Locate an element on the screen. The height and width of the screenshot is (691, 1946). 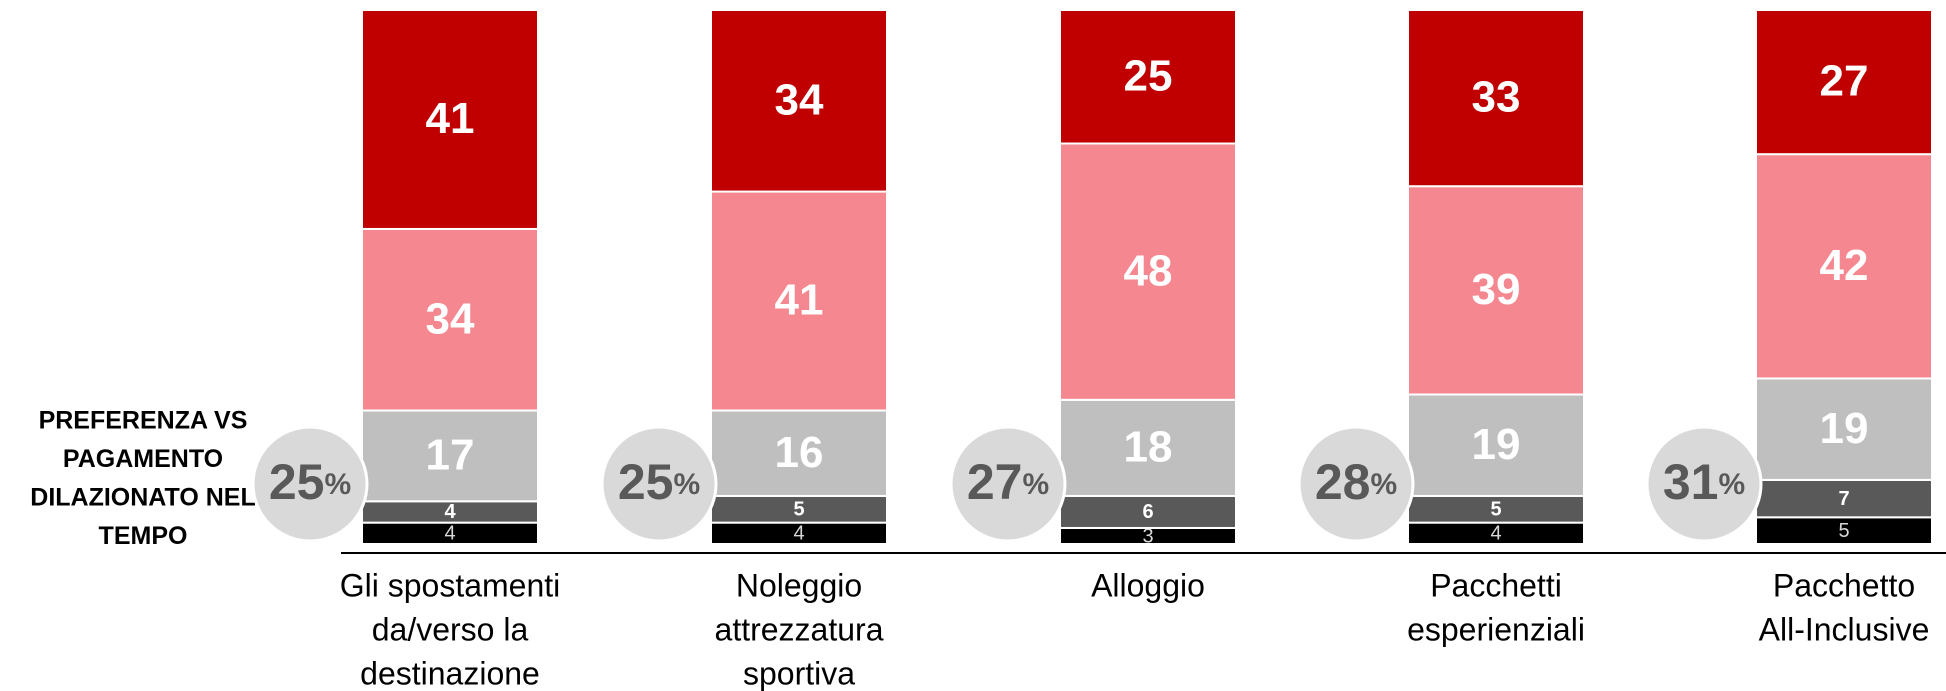
data-label: 27 is located at coordinates (1844, 81).